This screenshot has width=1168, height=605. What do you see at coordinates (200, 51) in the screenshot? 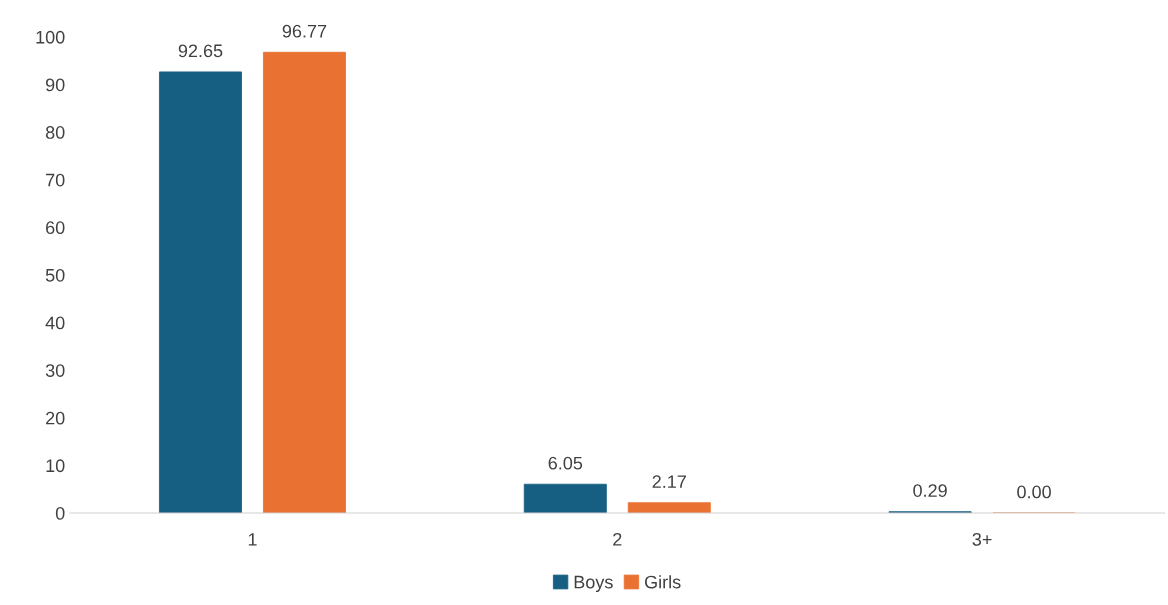
I see `data-label: 92.65` at bounding box center [200, 51].